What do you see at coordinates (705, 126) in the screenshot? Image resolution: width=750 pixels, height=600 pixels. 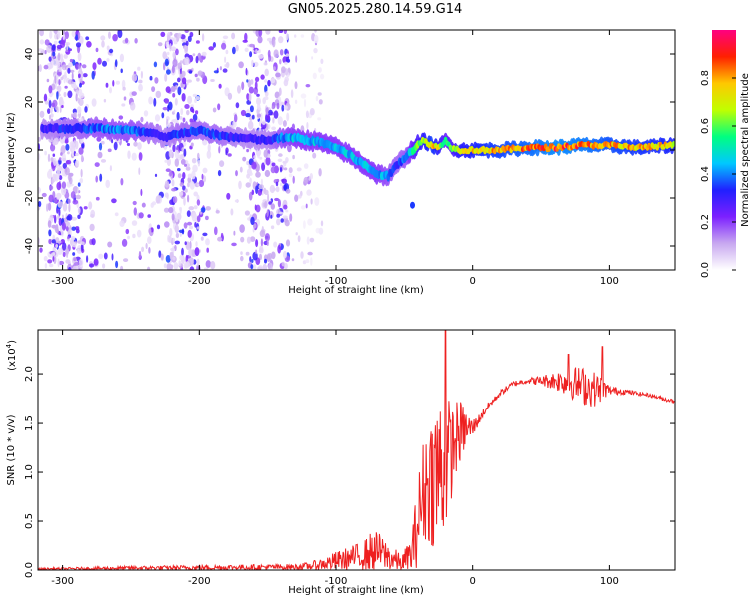 I see `colorbar-tick-label: 0.6` at bounding box center [705, 126].